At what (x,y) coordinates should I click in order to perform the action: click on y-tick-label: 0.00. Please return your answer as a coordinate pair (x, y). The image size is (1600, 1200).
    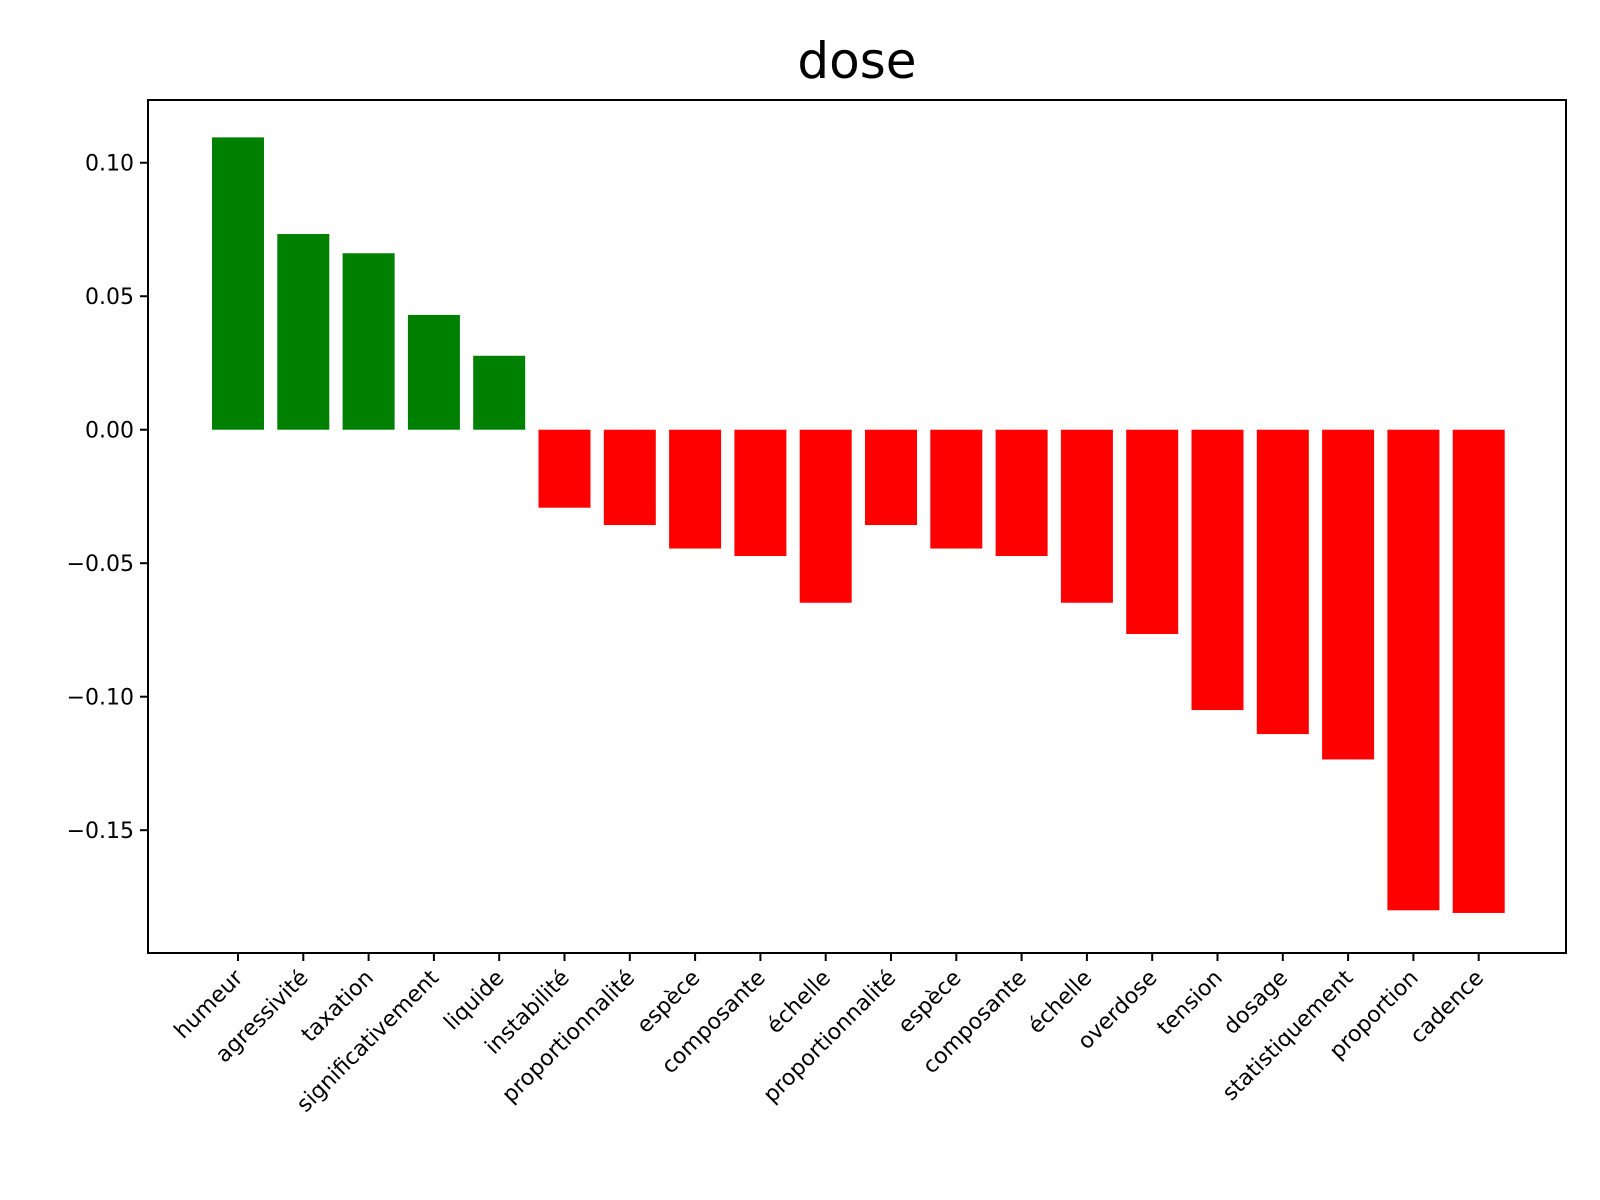
    Looking at the image, I should click on (109, 431).